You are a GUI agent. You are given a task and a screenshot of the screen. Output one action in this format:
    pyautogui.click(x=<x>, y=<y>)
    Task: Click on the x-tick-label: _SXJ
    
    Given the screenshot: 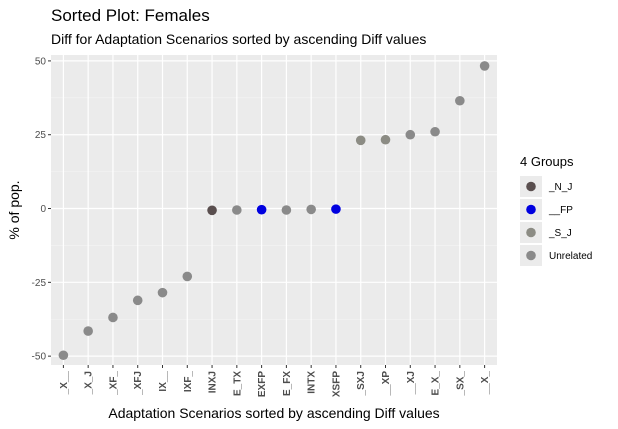 What is the action you would take?
    pyautogui.click(x=361, y=383)
    